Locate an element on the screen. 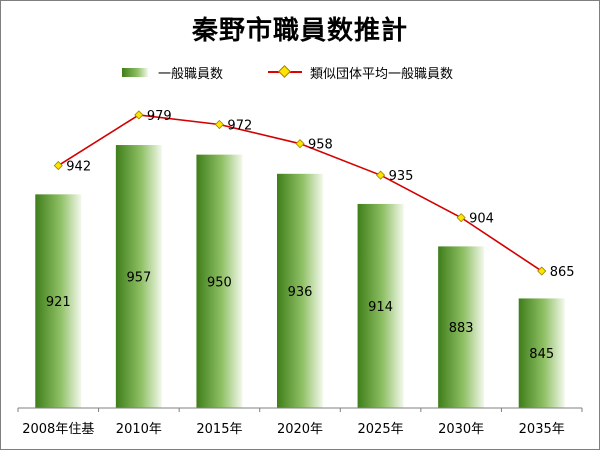 The height and width of the screenshot is (450, 600). line-value-label: 972 is located at coordinates (239, 126).